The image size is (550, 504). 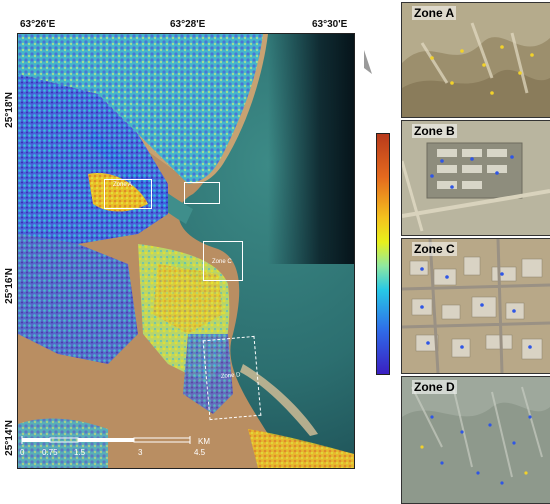 I want to click on colorbar-min: -130, so click(x=381, y=382).